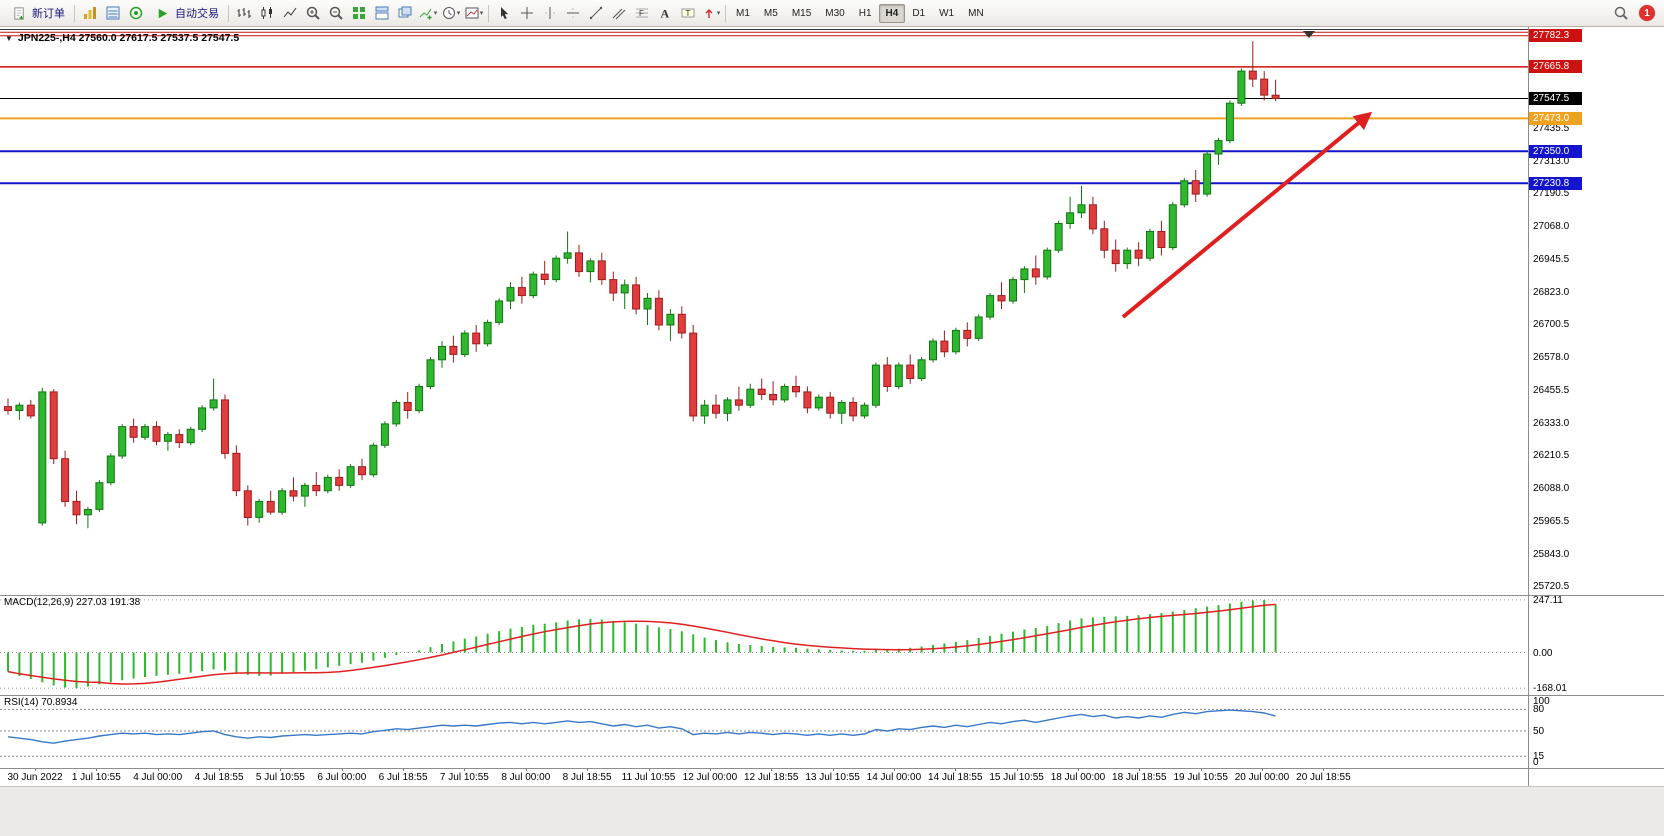 Image resolution: width=1664 pixels, height=836 pixels. I want to click on timeframe-group: M1 M5 M15 M30 H1 H4 D1 W1 MN, so click(860, 13).